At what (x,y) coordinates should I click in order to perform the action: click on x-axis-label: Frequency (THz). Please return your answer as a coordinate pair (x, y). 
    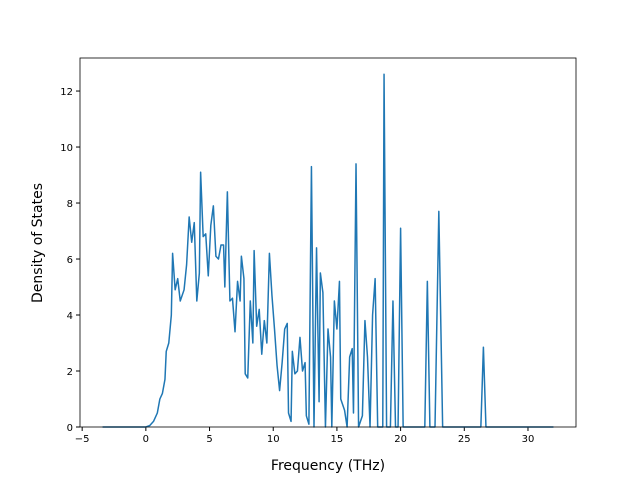
    Looking at the image, I should click on (328, 466).